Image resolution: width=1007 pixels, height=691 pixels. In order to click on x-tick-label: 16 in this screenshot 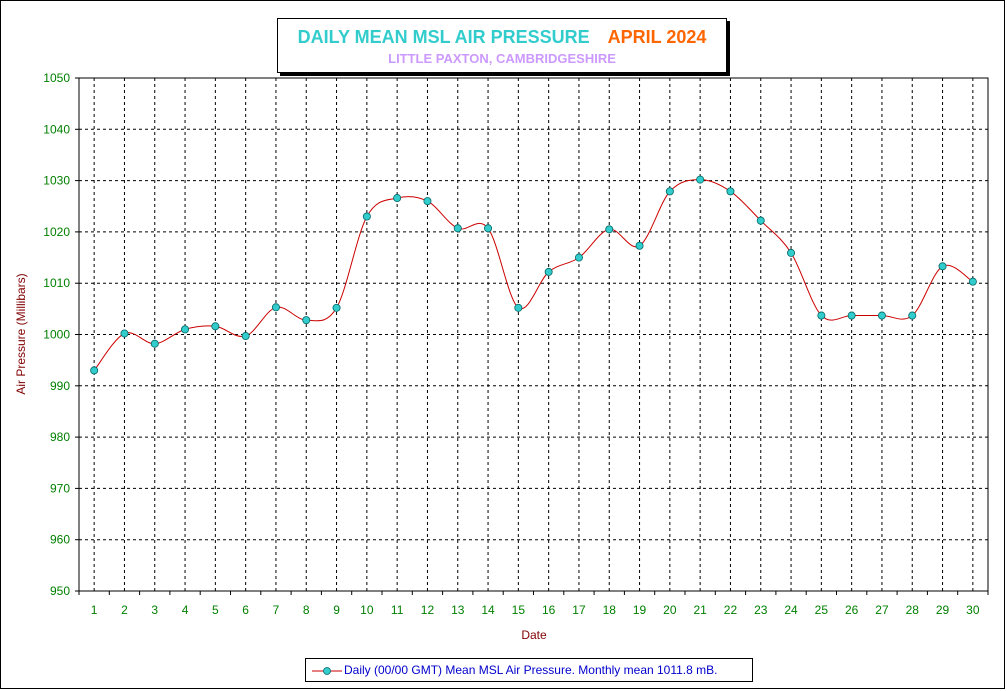, I will do `click(549, 610)`.